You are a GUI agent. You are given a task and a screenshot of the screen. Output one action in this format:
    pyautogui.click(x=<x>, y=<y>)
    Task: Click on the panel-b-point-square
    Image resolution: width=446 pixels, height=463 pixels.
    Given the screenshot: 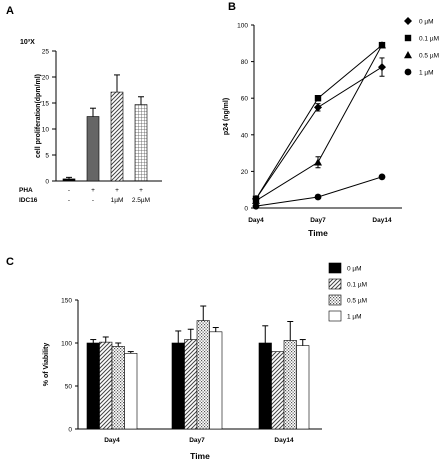 What is the action you would take?
    pyautogui.click(x=318, y=98)
    